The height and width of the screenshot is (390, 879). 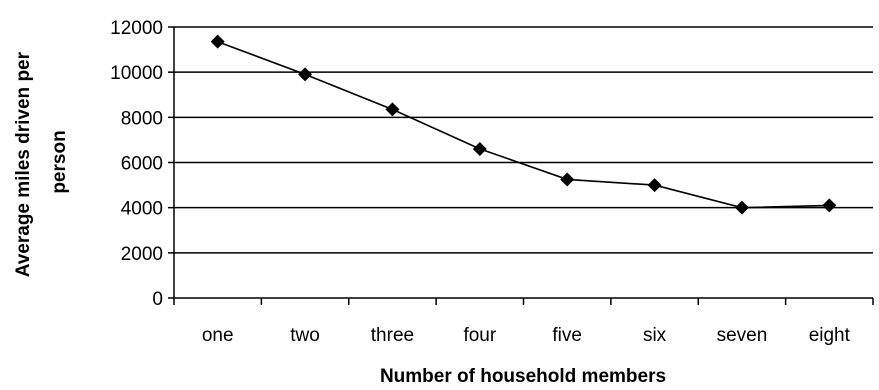 I want to click on y-tick-label: 10000, so click(x=136, y=73).